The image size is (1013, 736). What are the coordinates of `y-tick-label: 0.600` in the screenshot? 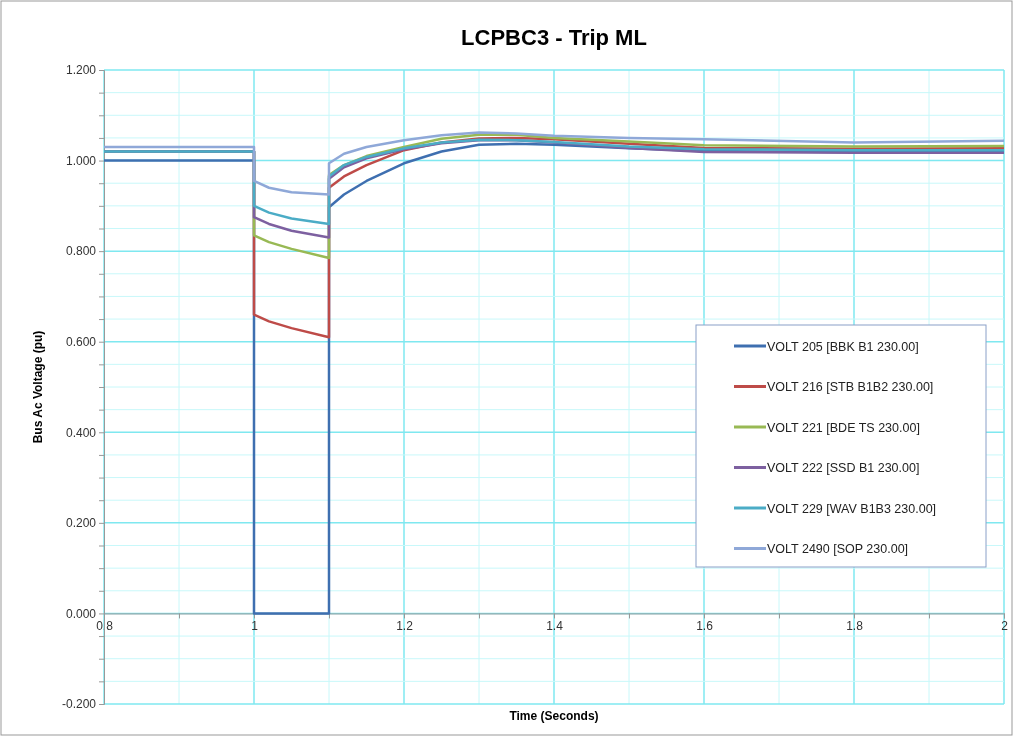 It's located at (81, 342).